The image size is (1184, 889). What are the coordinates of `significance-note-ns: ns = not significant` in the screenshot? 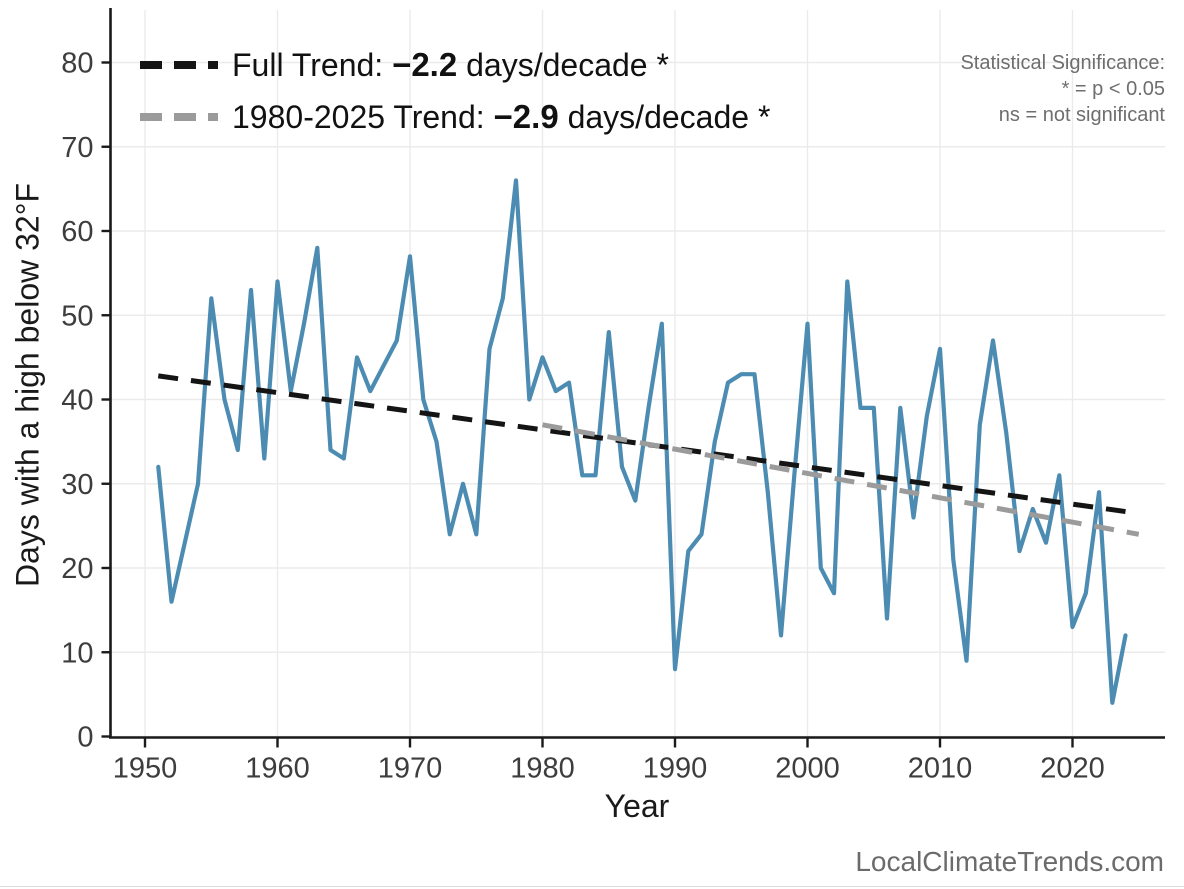 It's located at (1081, 115).